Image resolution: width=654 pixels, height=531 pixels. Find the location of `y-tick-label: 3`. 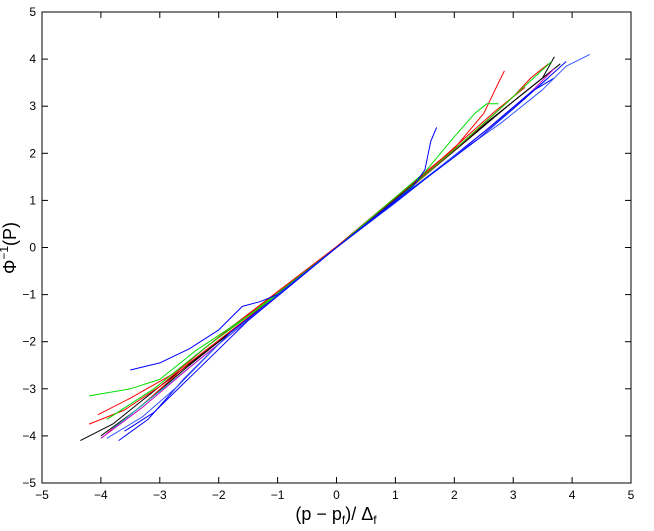

y-tick-label: 3 is located at coordinates (32, 106).